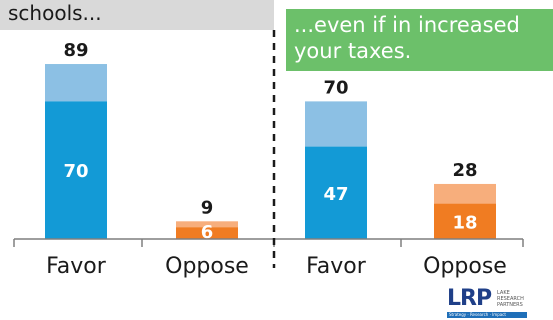 This screenshot has height=320, width=553. I want to click on total-value-label: 70, so click(335, 87).